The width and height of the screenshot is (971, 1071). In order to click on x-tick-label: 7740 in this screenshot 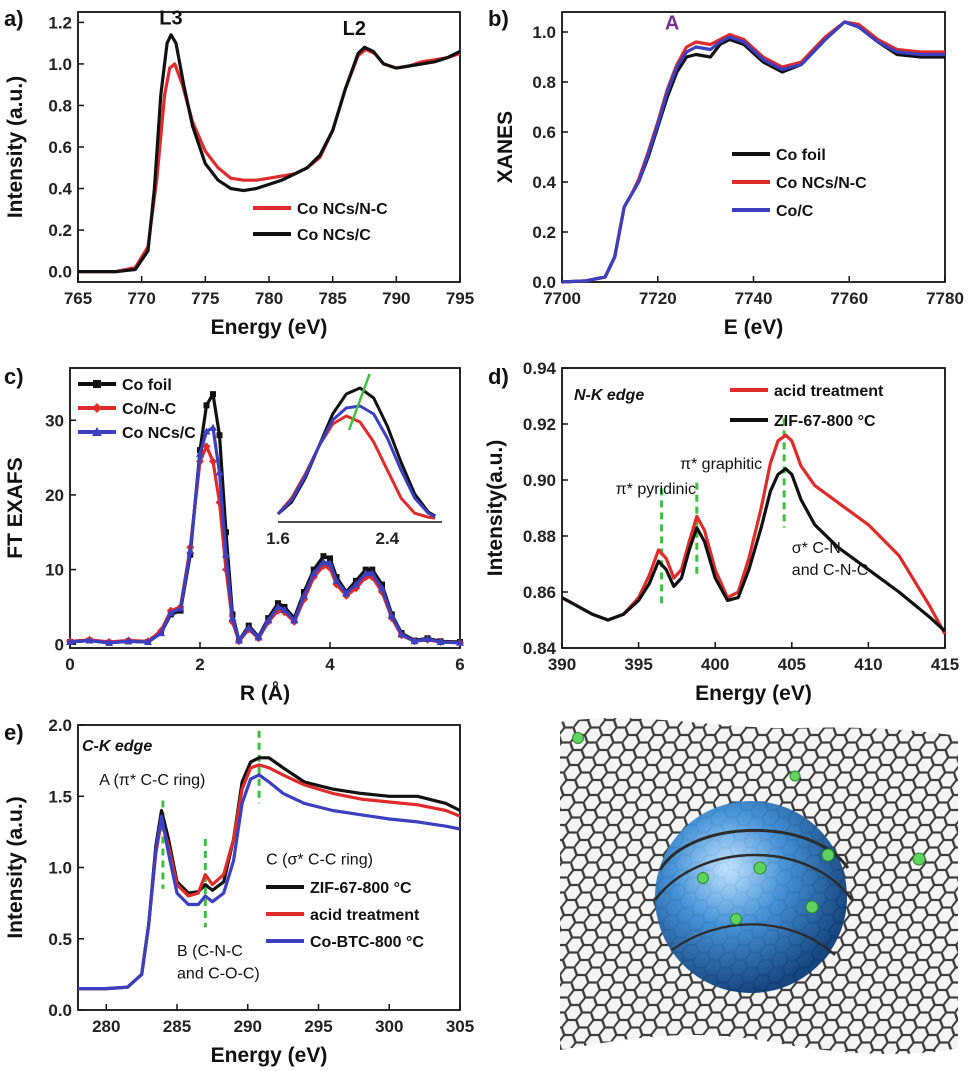, I will do `click(754, 298)`.